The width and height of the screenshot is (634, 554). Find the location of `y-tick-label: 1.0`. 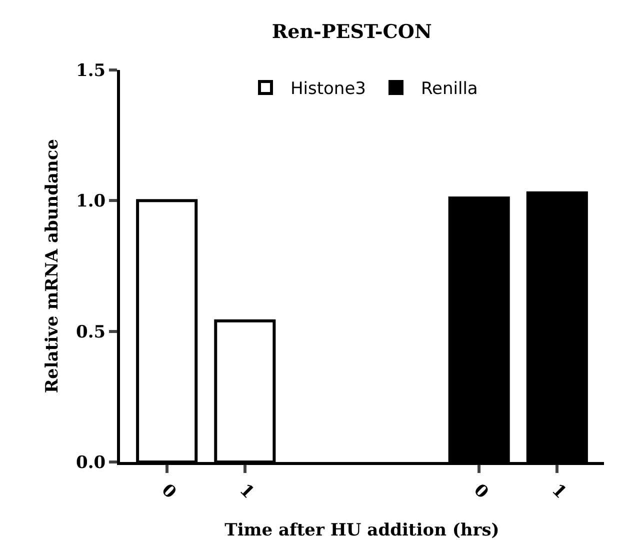

y-tick-label: 1.0 is located at coordinates (91, 202).